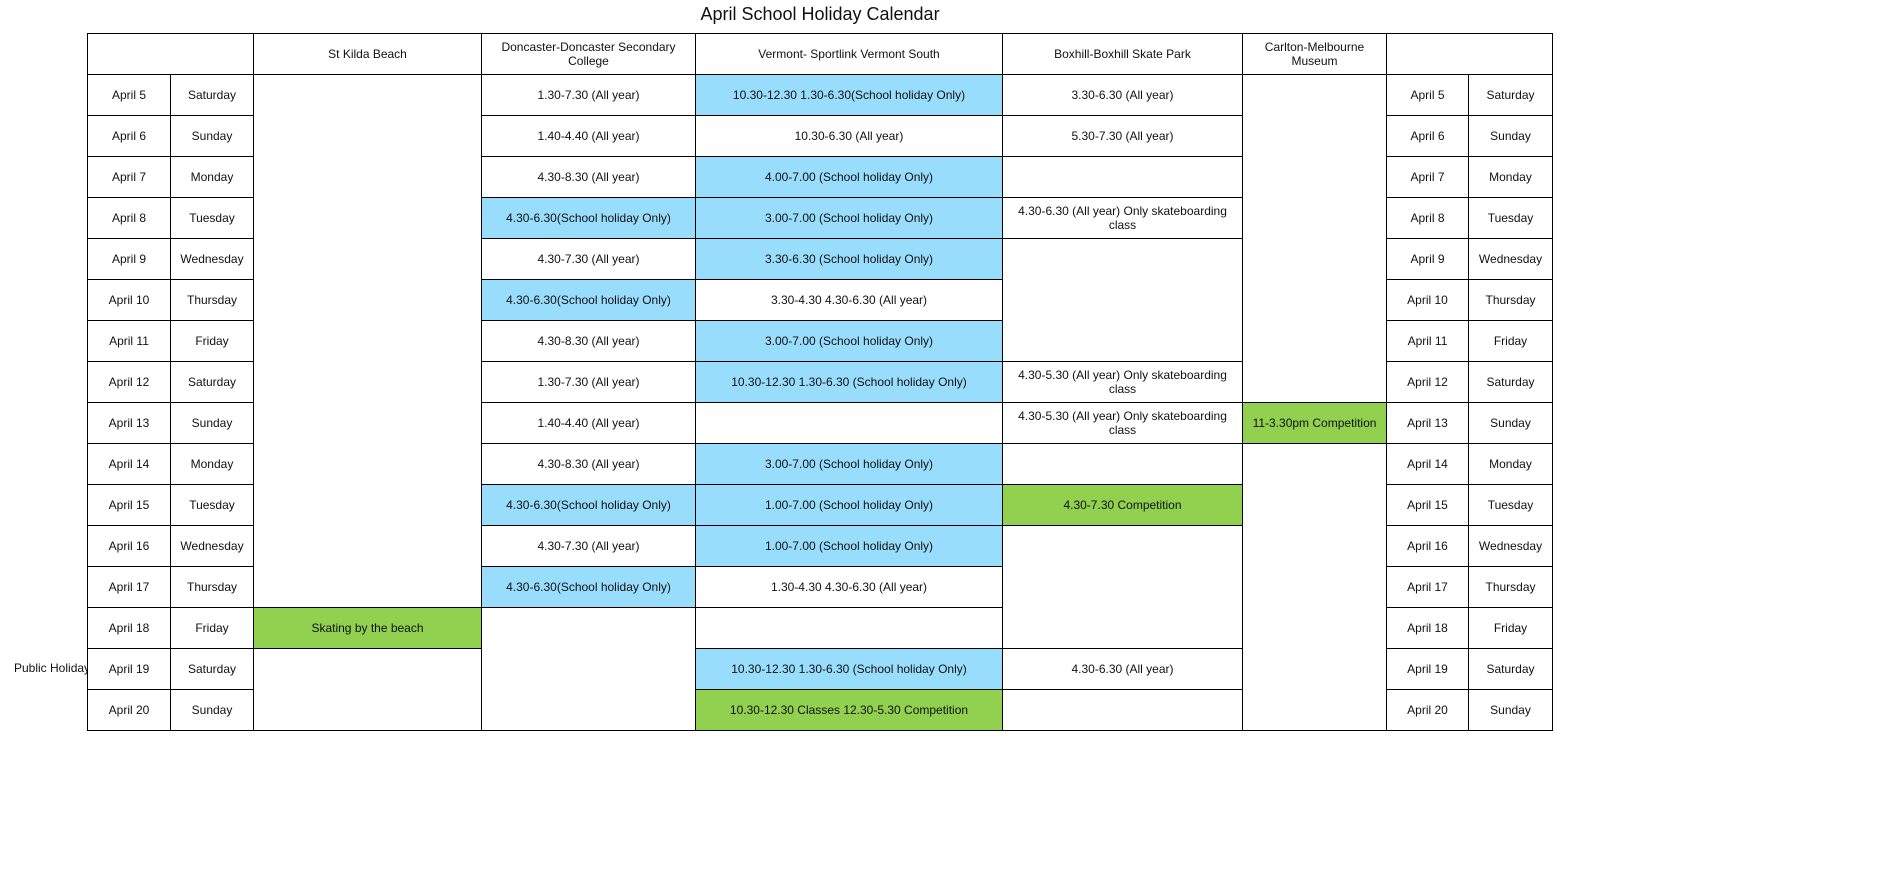  What do you see at coordinates (1469, 54) in the screenshot?
I see `header-blank-right` at bounding box center [1469, 54].